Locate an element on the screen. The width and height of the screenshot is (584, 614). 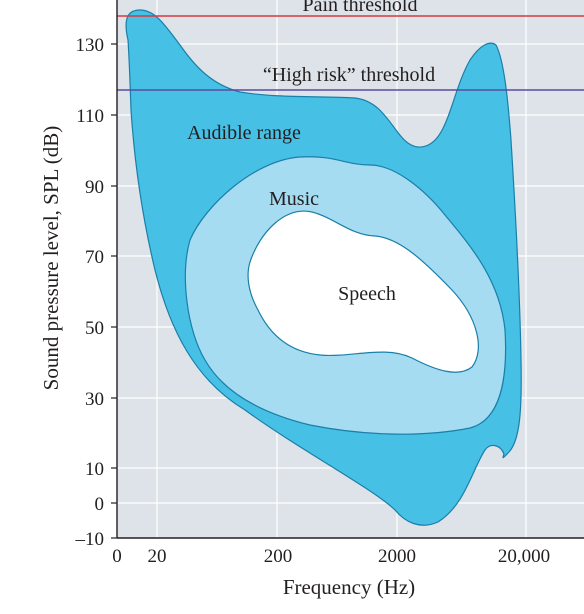
pain-threshold-label: Pain threshold is located at coordinates (360, 8).